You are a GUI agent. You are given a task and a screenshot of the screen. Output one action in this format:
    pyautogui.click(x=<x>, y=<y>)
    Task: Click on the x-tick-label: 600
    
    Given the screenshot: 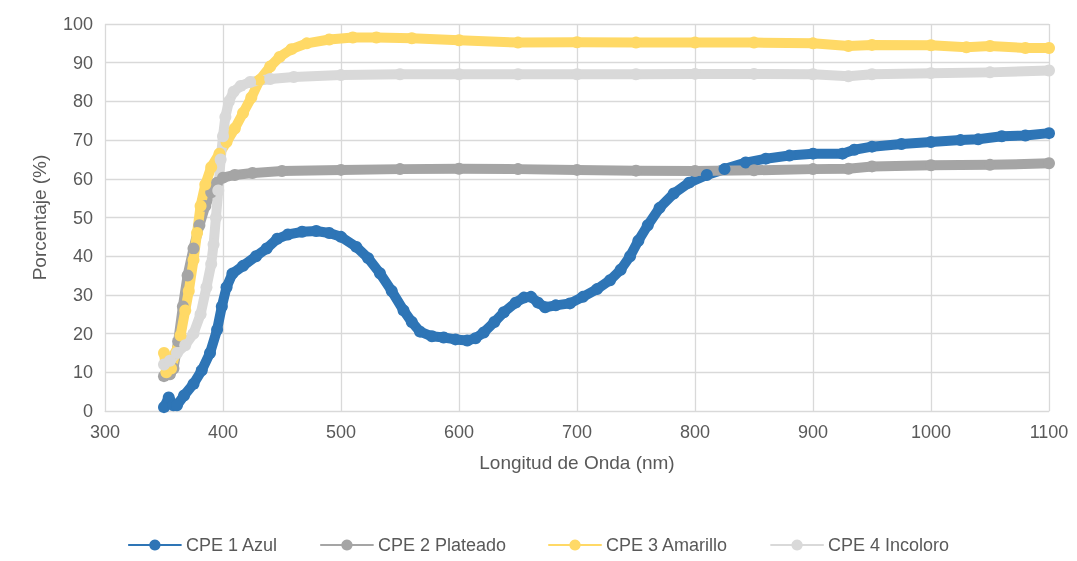 What is the action you would take?
    pyautogui.click(x=459, y=432)
    